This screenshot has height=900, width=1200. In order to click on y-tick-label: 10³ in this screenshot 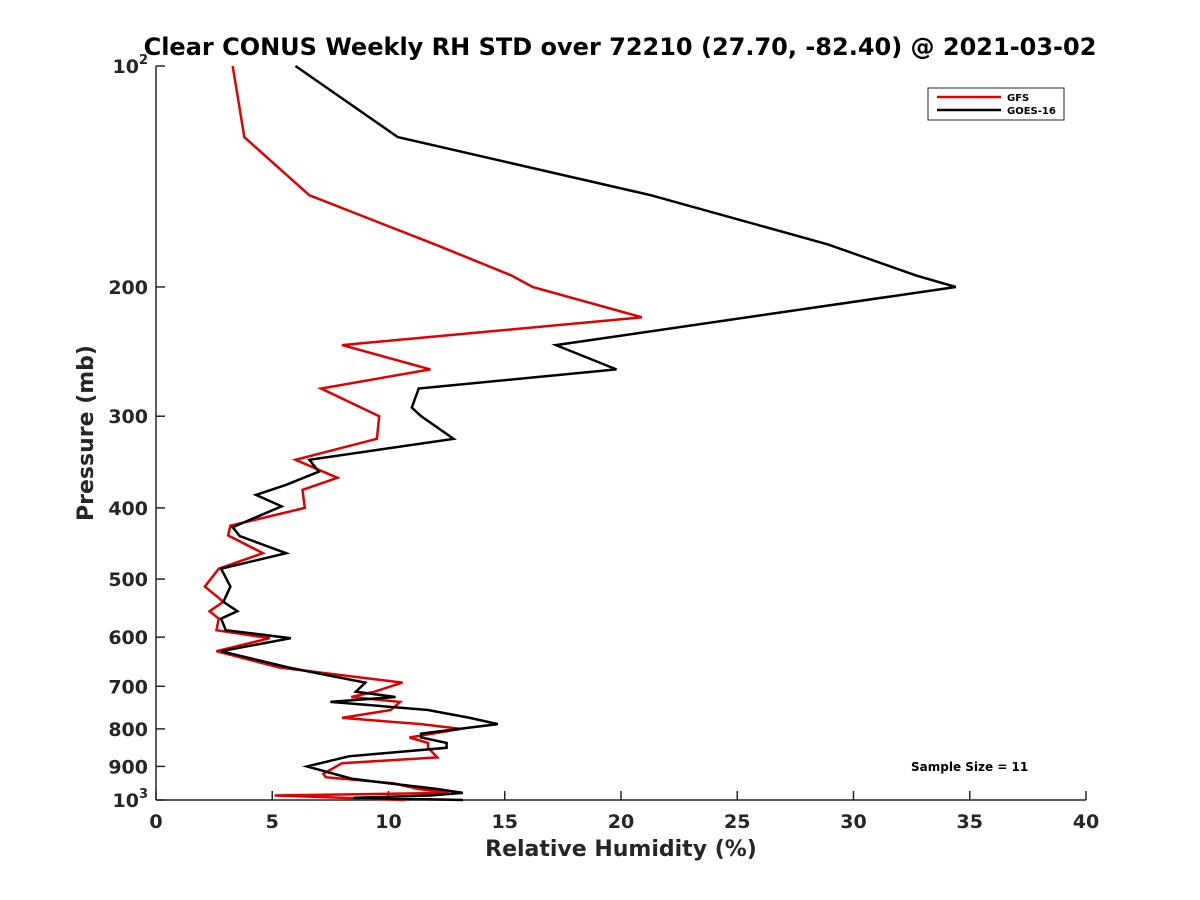, I will do `click(131, 799)`.